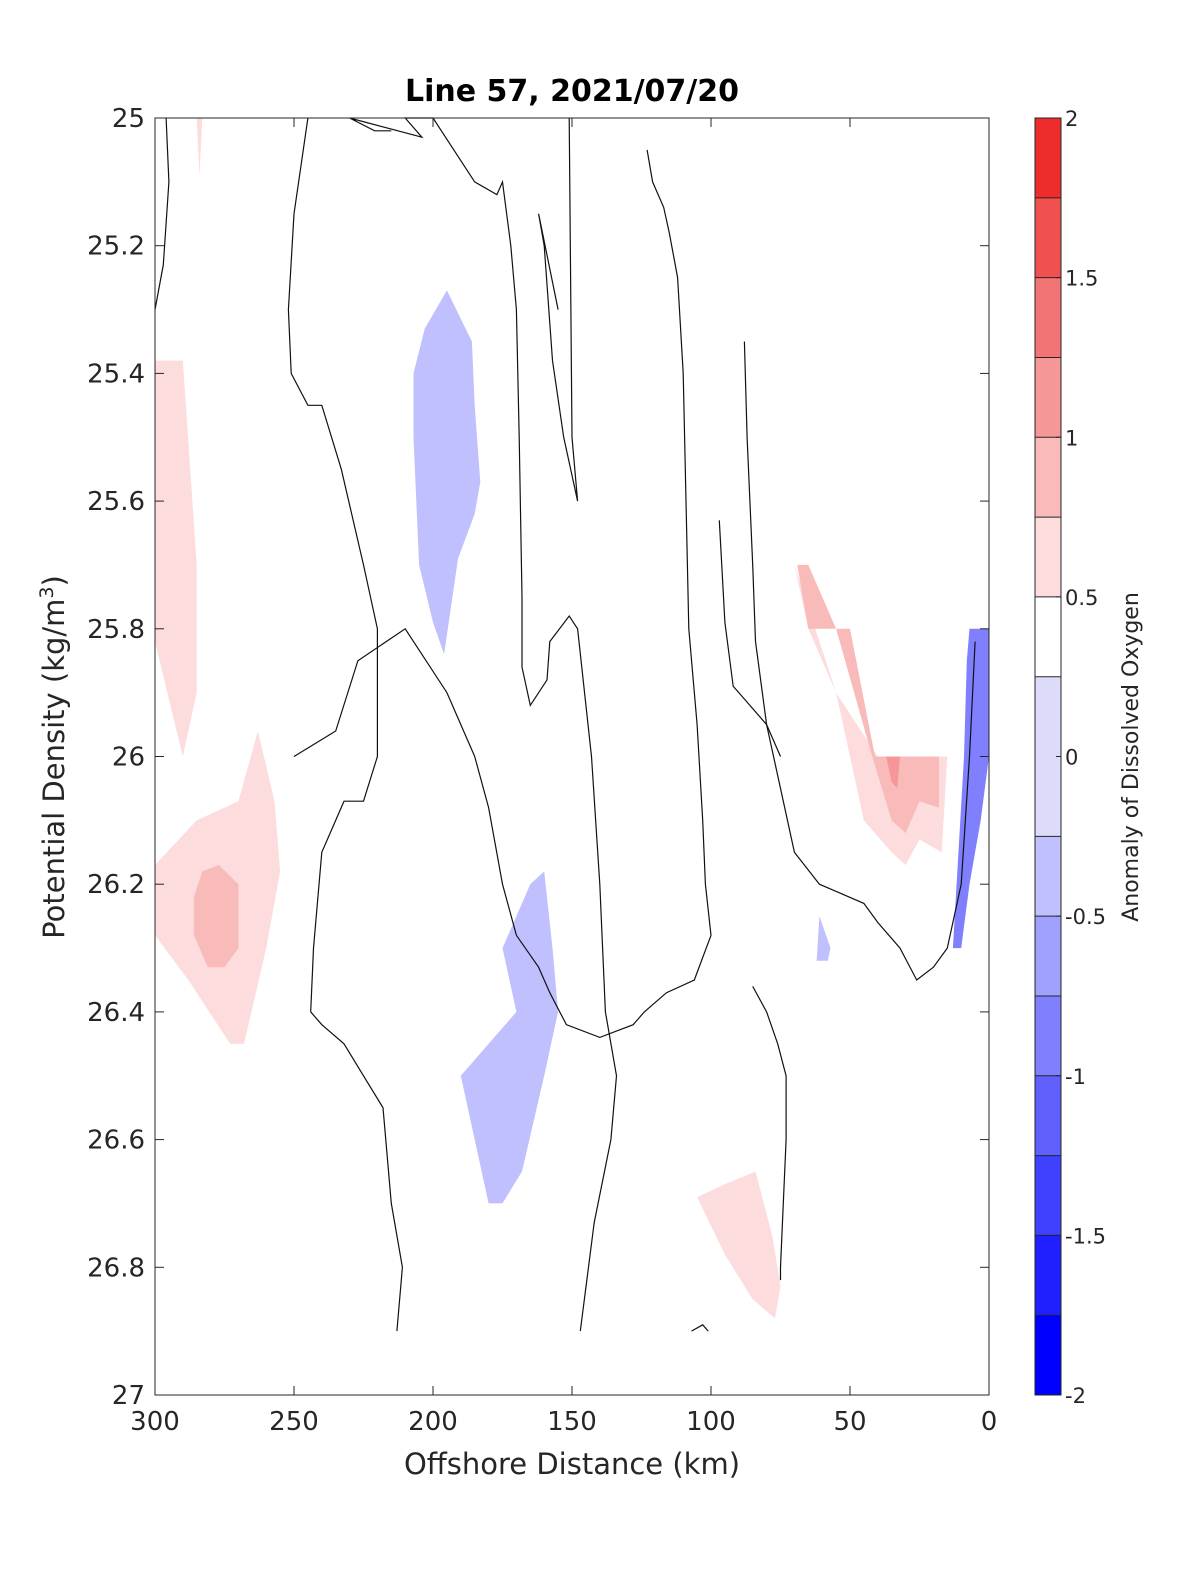  I want to click on x-tick-label: 0, so click(989, 1422).